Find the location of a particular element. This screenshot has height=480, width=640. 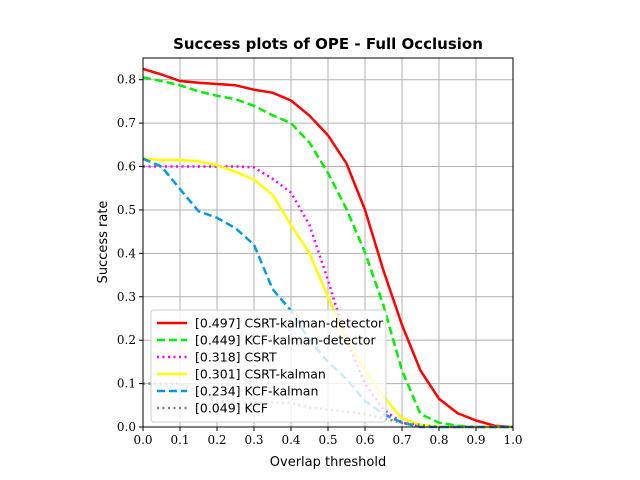

x-axis-ticks: 0.0 0.1 0.2 0.3 0.4 0.5 0.6 0.7 0.8 0.9 1.0 is located at coordinates (328, 437).